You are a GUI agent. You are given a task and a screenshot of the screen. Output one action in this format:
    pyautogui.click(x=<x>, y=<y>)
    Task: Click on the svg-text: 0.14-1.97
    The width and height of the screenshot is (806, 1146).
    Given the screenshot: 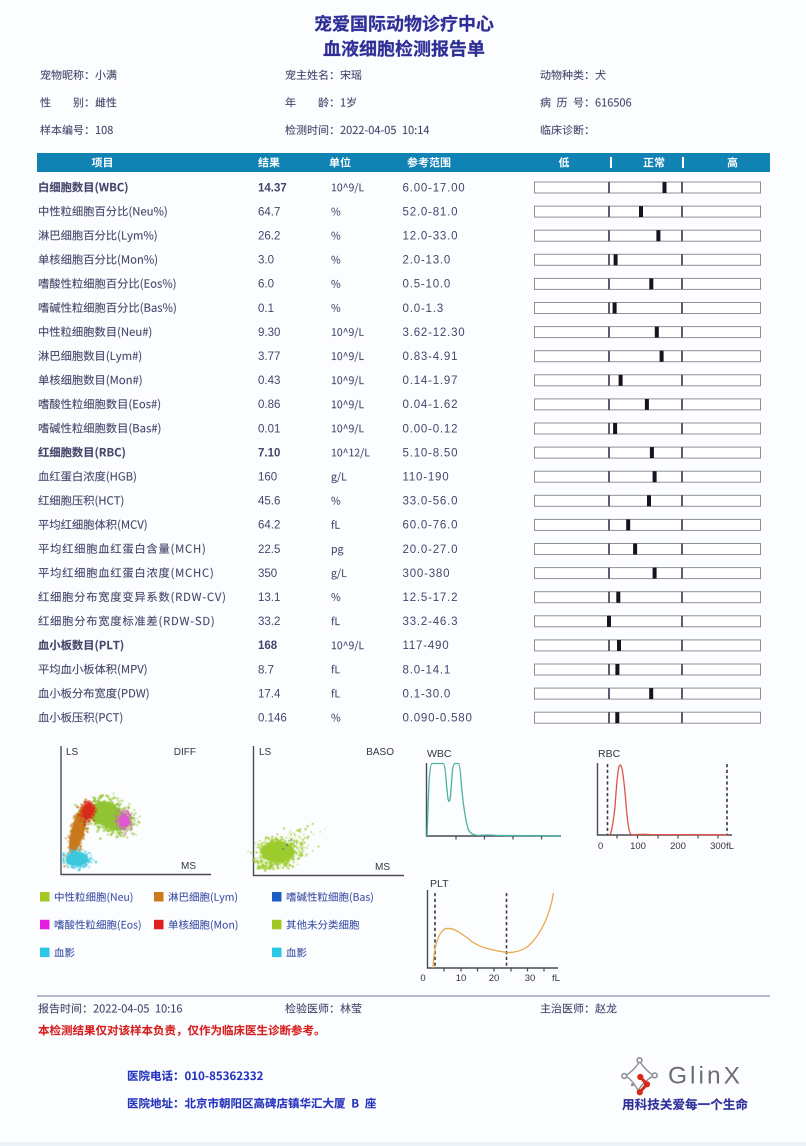 What is the action you would take?
    pyautogui.click(x=431, y=381)
    